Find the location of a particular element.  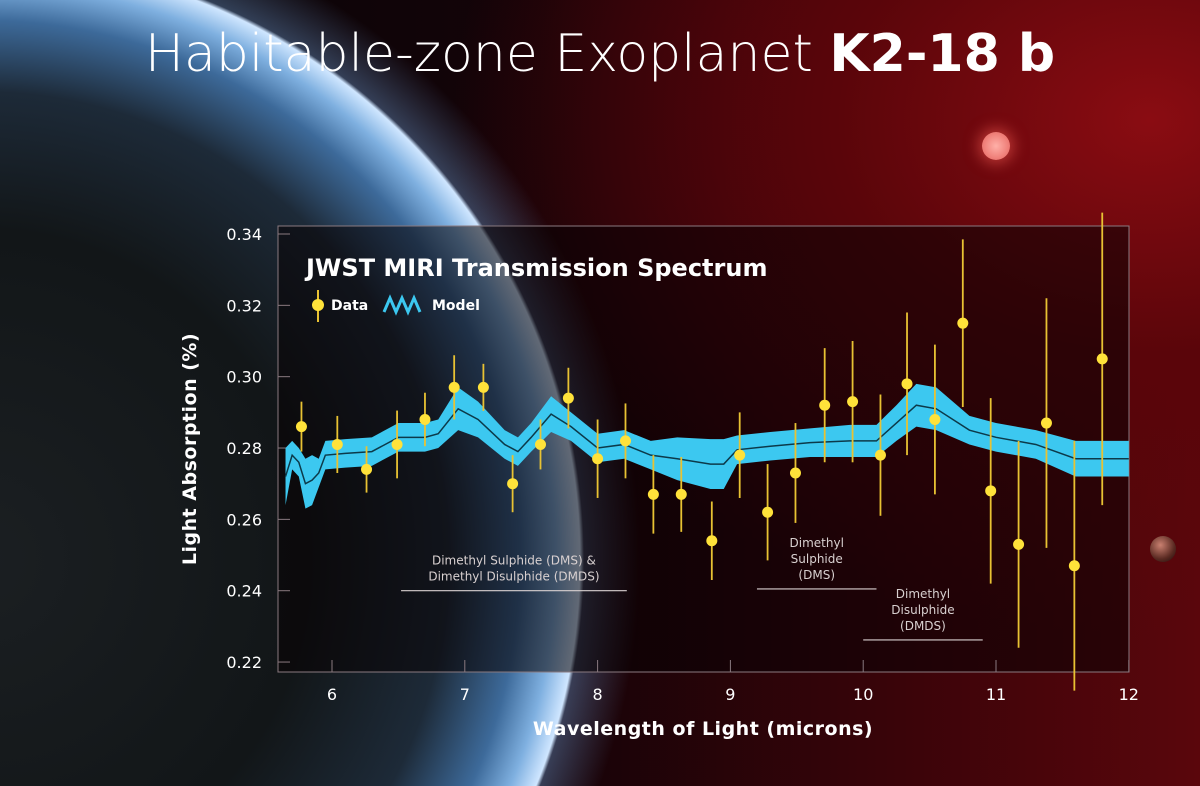

title-bold: K2-18 b is located at coordinates (942, 54).